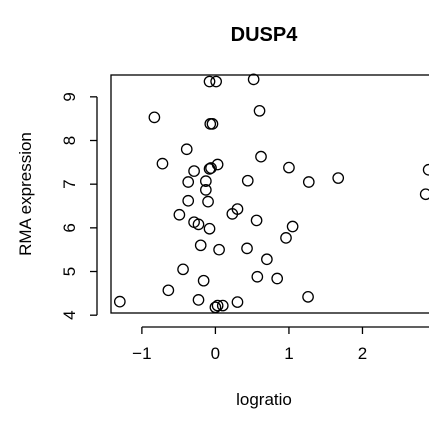  What do you see at coordinates (69, 183) in the screenshot?
I see `y-tick-label: 7` at bounding box center [69, 183].